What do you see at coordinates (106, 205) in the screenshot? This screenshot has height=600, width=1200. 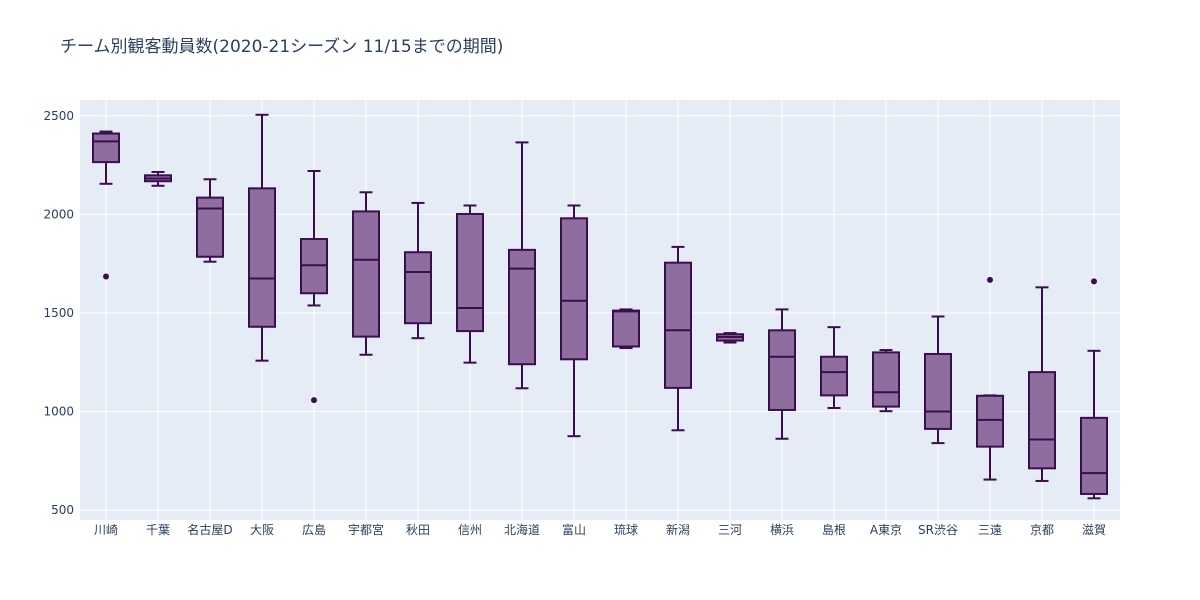 I see `box-川崎` at bounding box center [106, 205].